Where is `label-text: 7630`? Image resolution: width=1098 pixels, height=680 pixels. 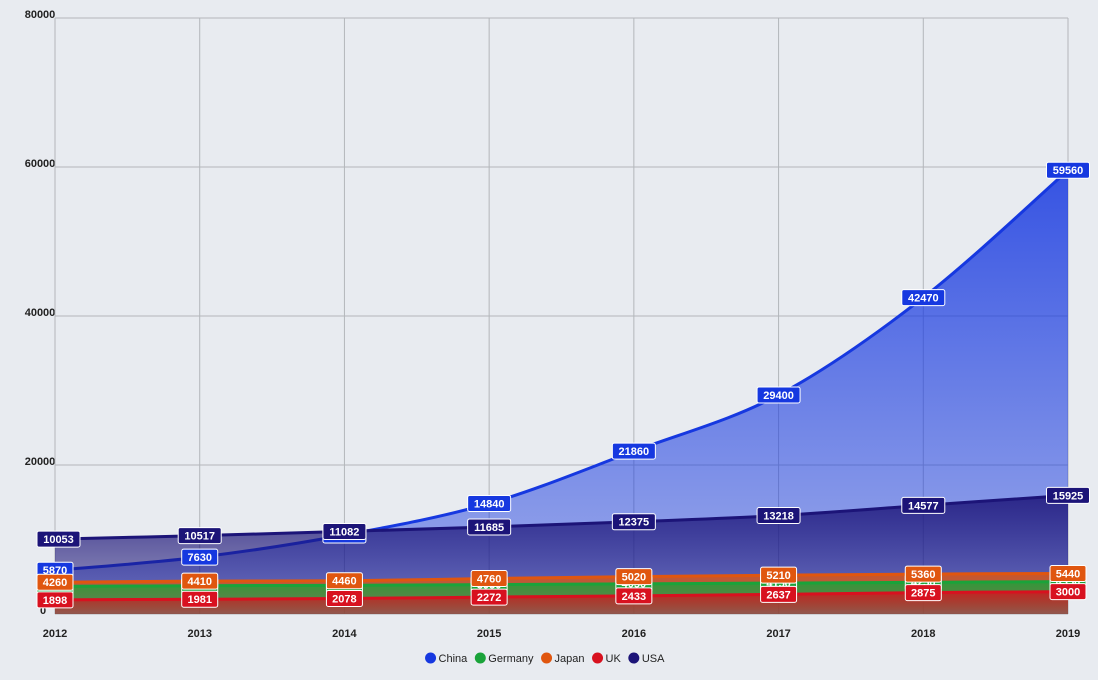
label-text: 7630 is located at coordinates (199, 558).